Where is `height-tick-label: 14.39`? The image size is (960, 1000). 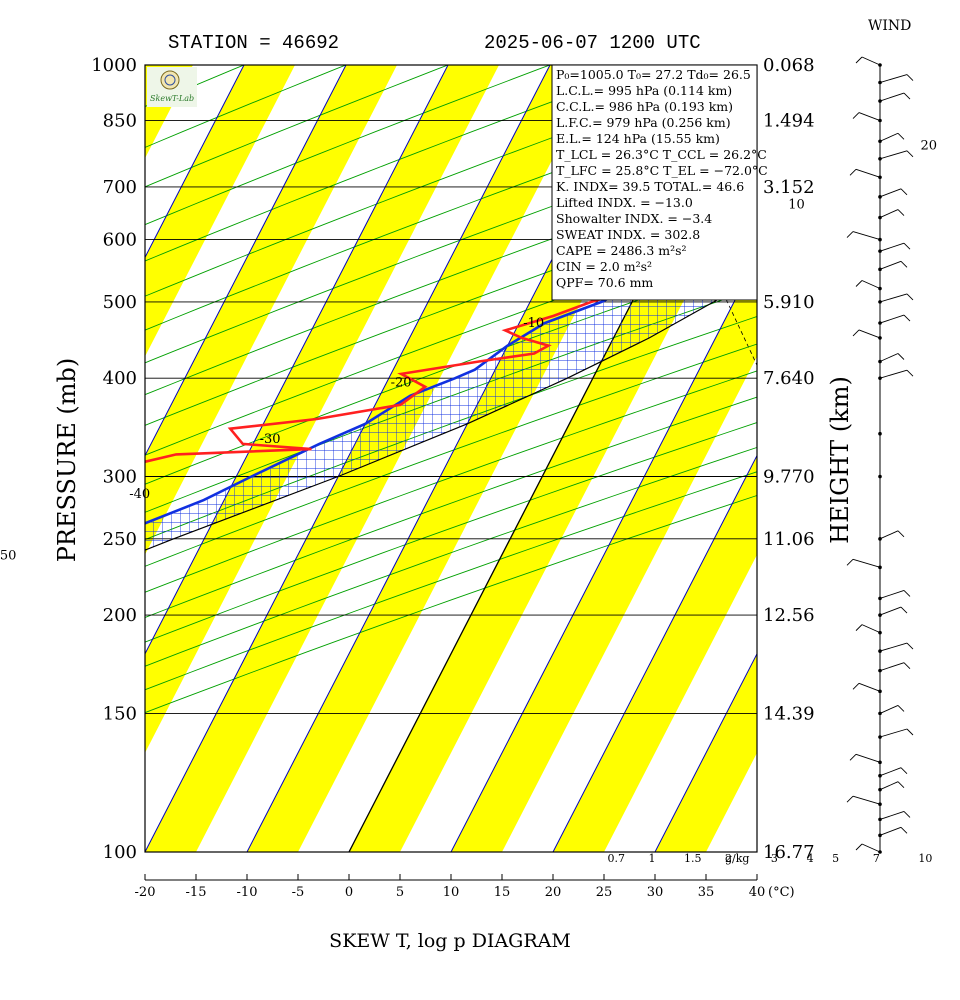 height-tick-label: 14.39 is located at coordinates (789, 713).